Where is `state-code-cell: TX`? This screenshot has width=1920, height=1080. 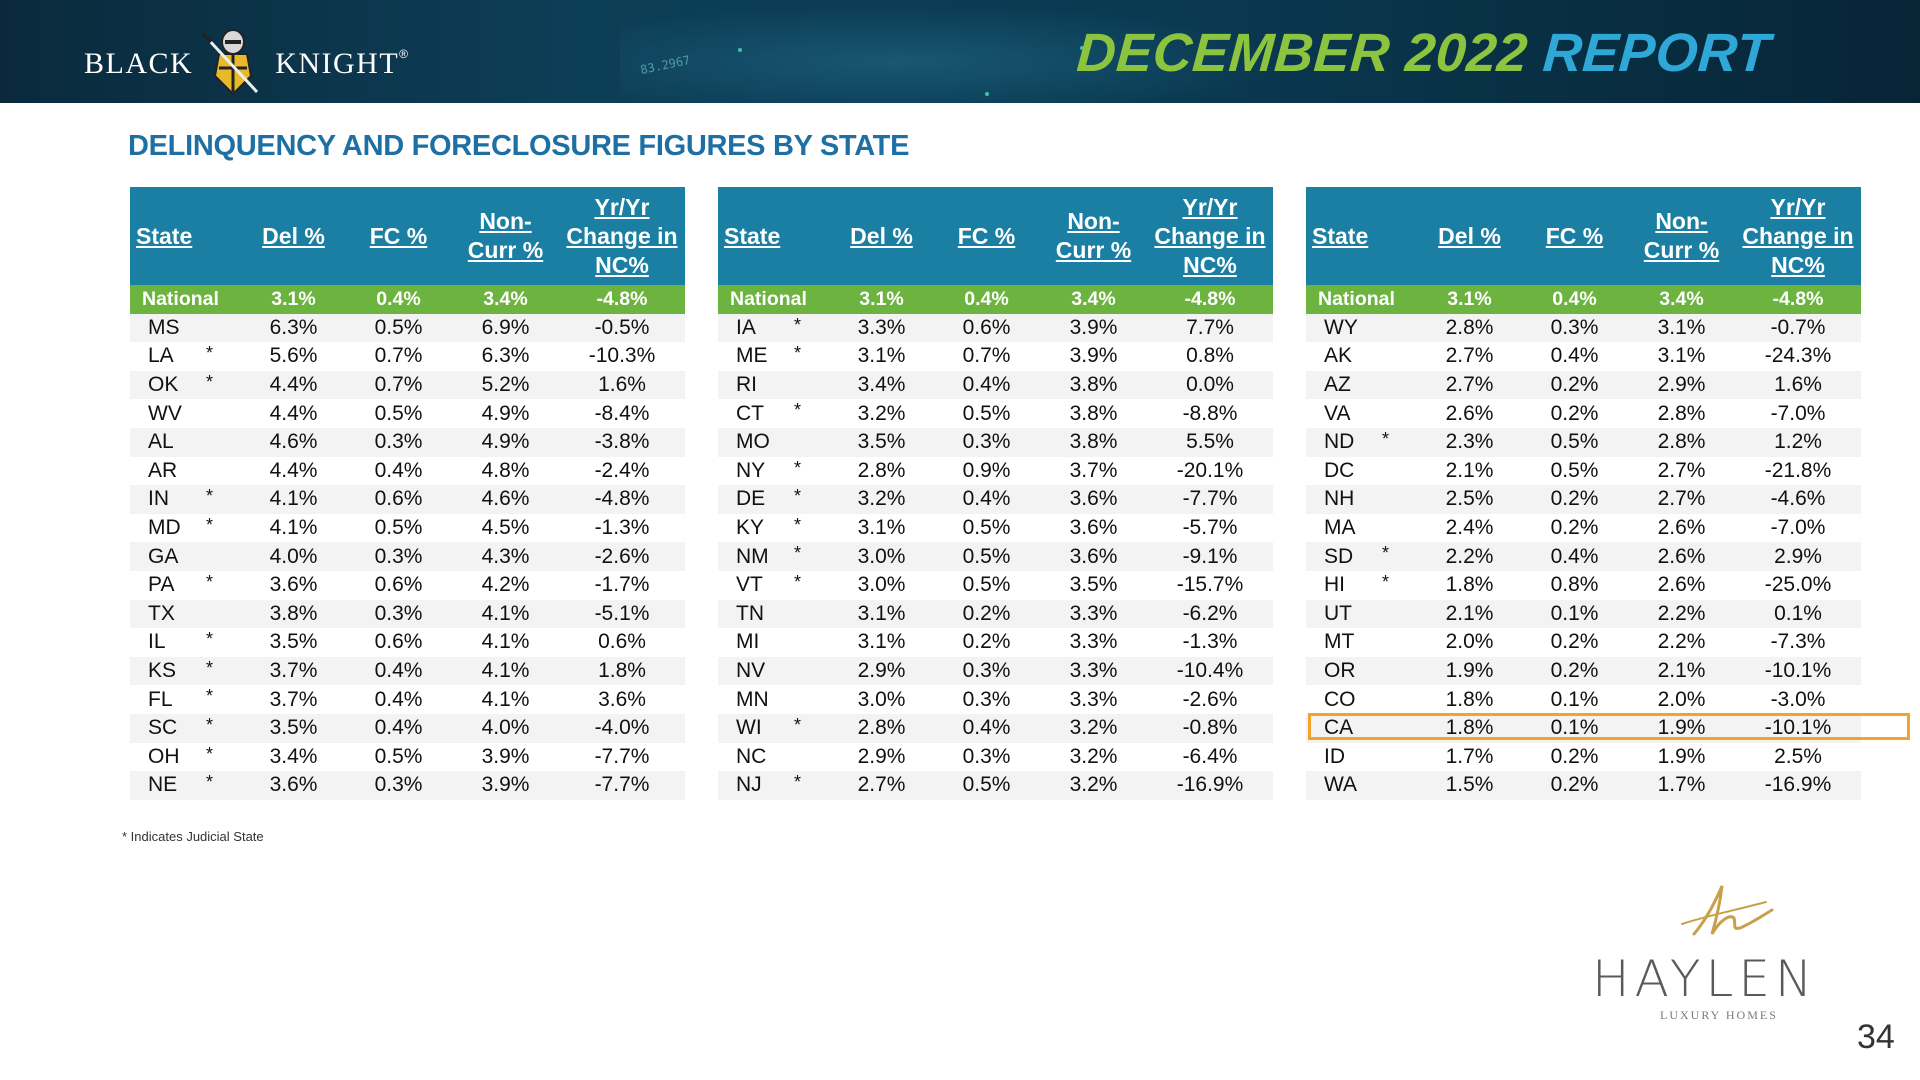
state-code-cell: TX is located at coordinates (167, 614).